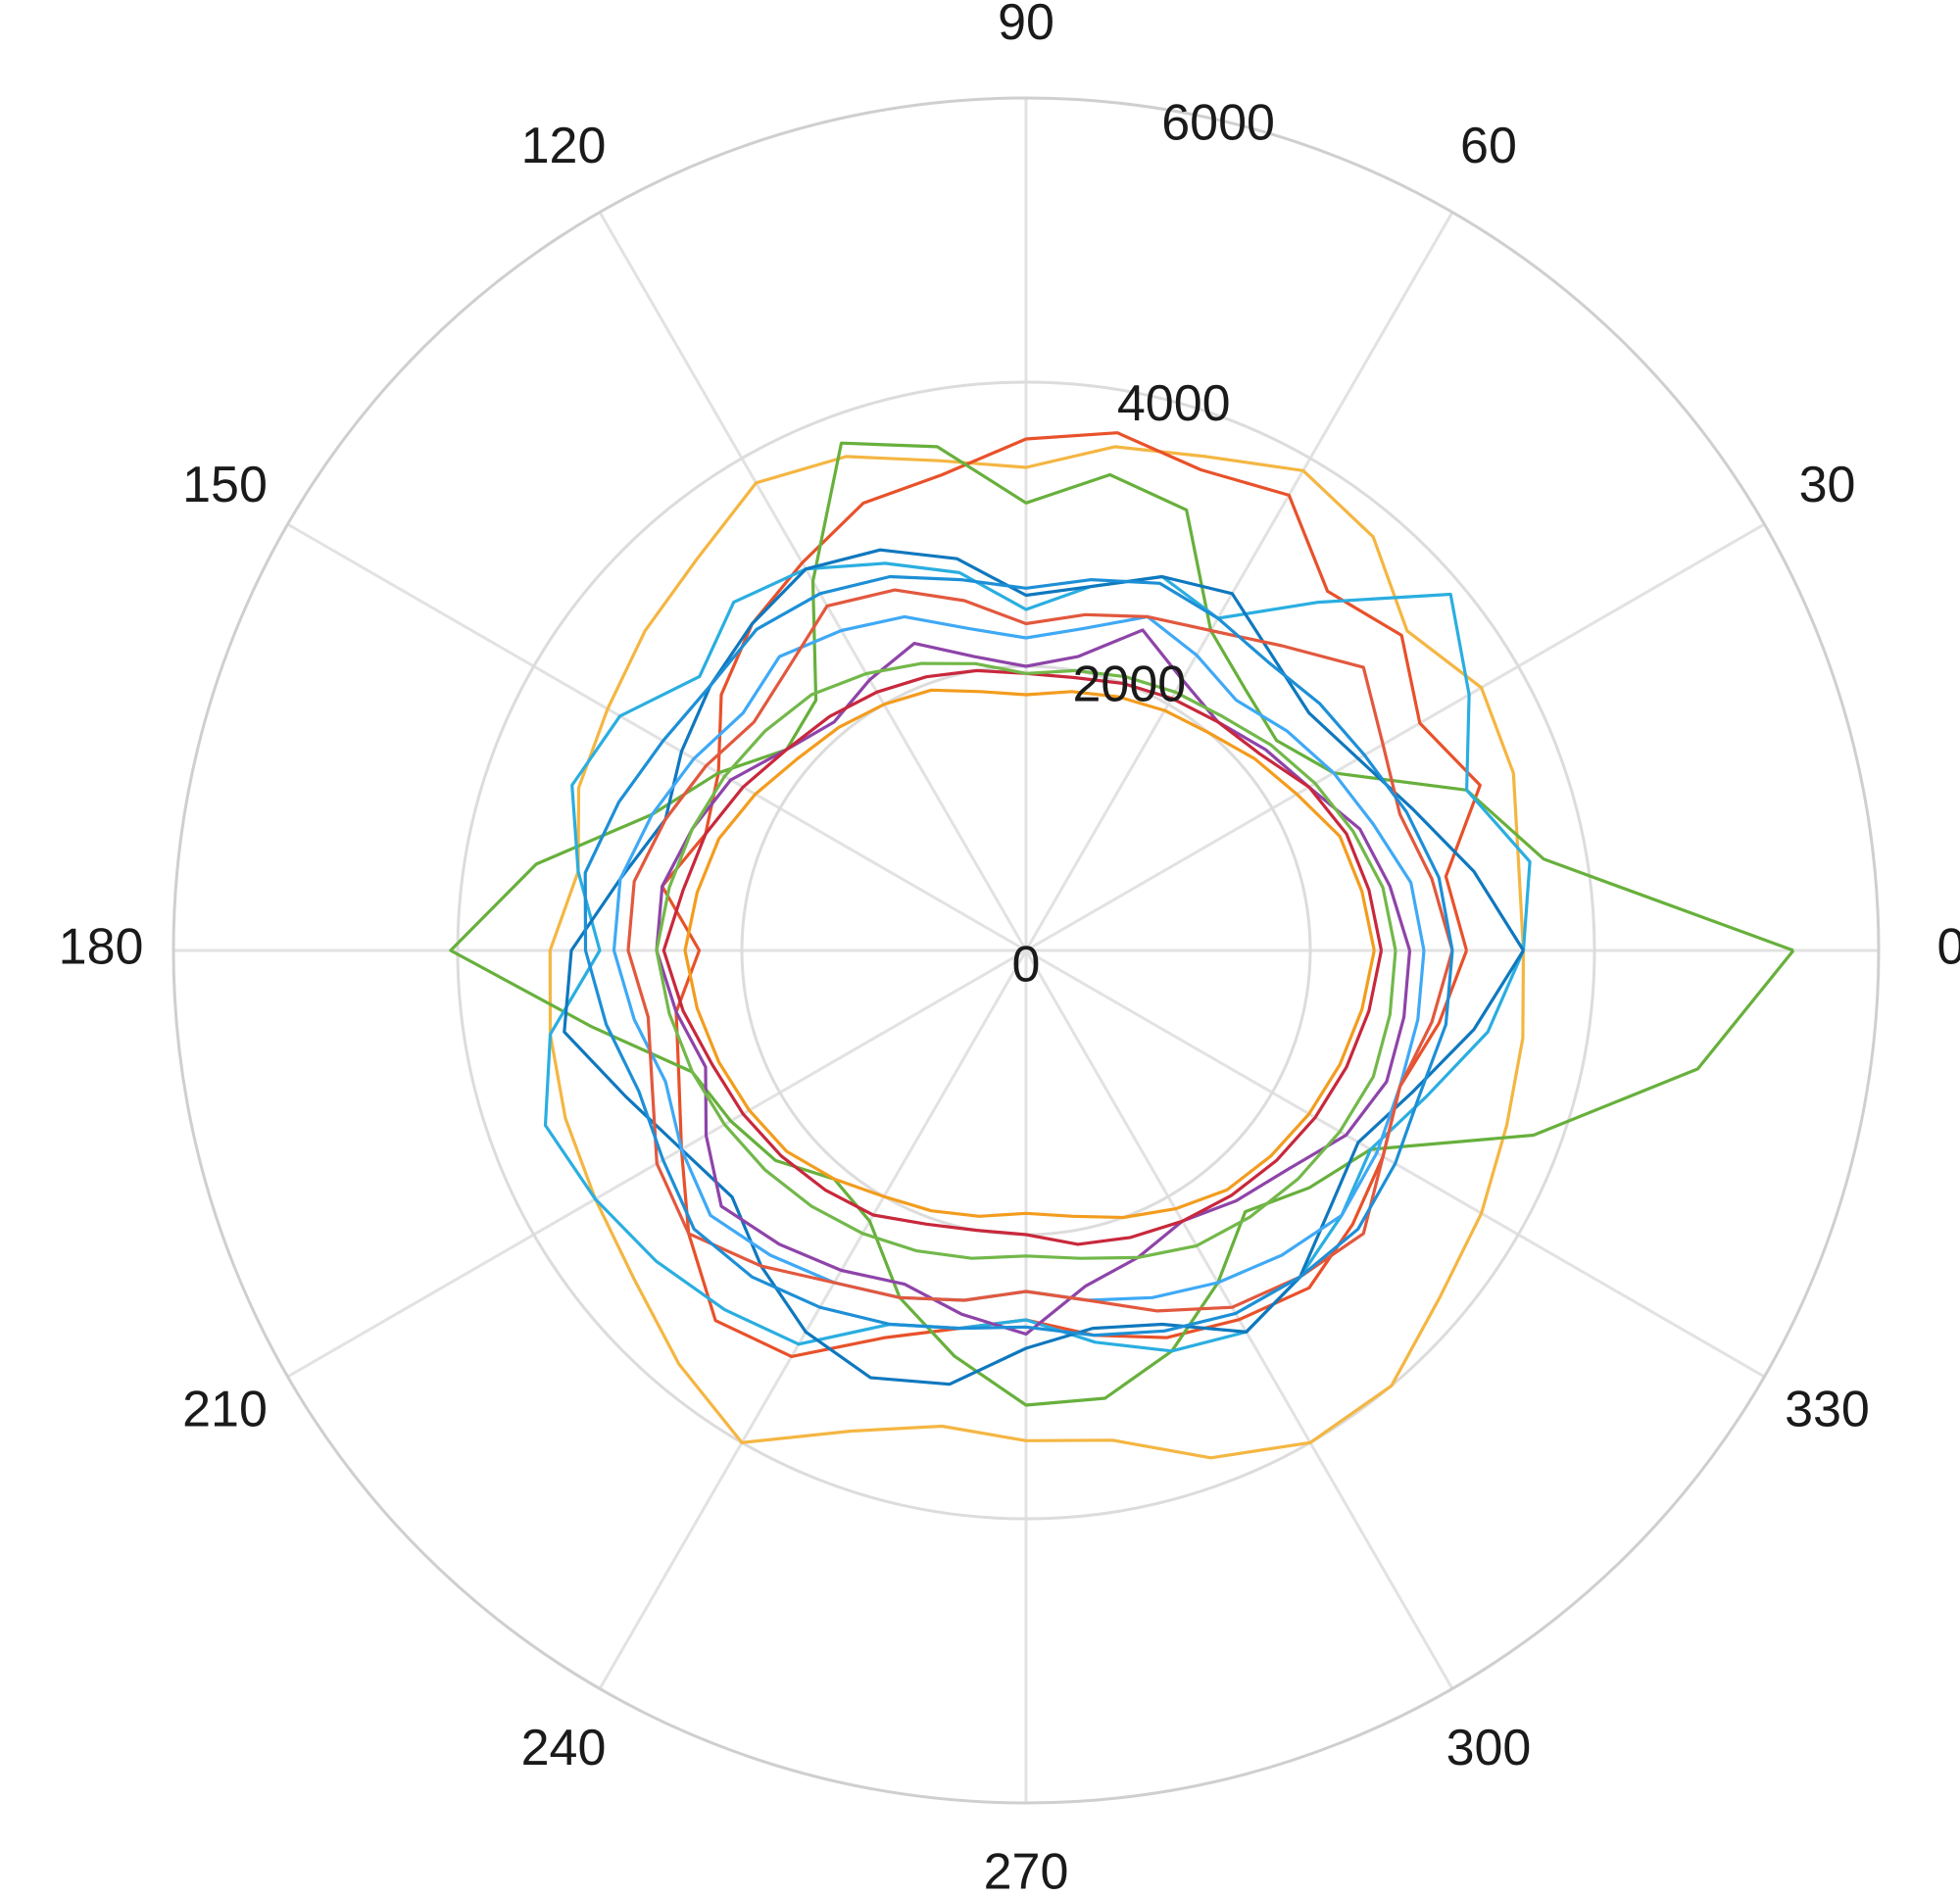 The height and width of the screenshot is (1897, 1960). What do you see at coordinates (1026, 1868) in the screenshot?
I see `angle-tick-label-270: 270` at bounding box center [1026, 1868].